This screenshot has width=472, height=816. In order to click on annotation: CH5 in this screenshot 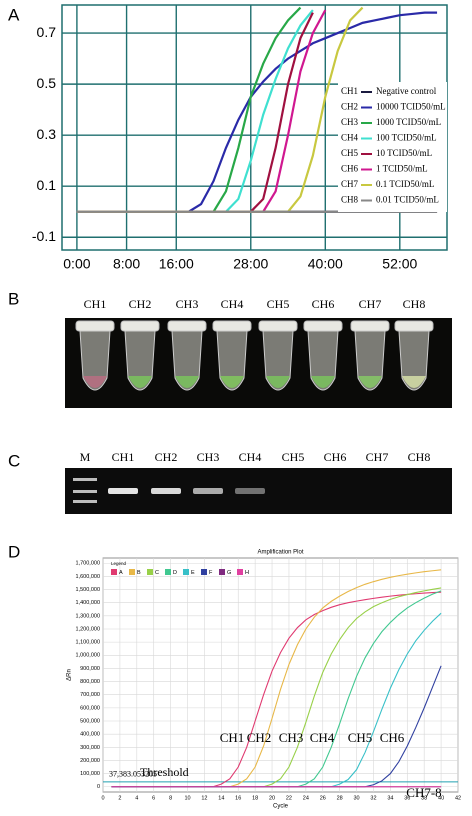, I will do `click(360, 737)`.